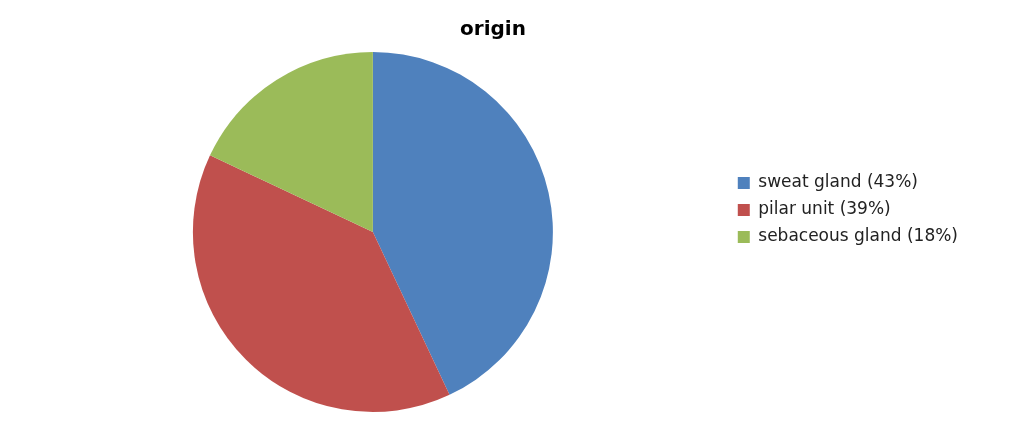 This screenshot has width=1016, height=425. I want to click on chart-title: origin, so click(493, 28).